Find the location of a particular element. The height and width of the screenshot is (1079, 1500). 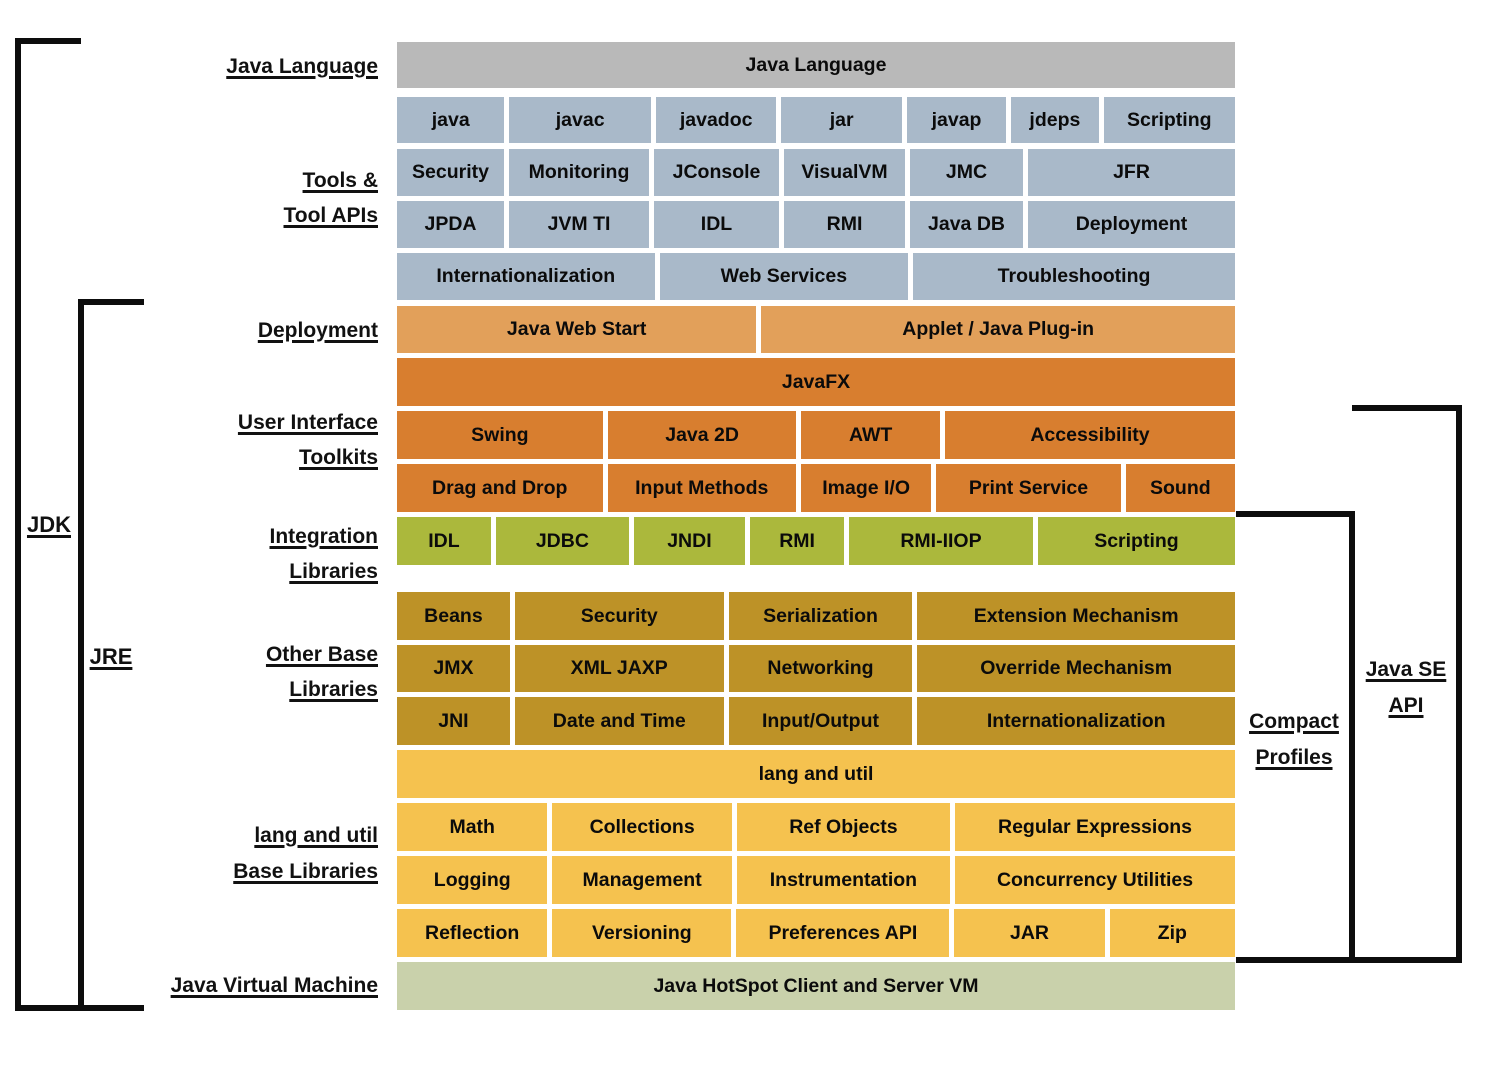

label-java-se-line2: API is located at coordinates (1406, 705).